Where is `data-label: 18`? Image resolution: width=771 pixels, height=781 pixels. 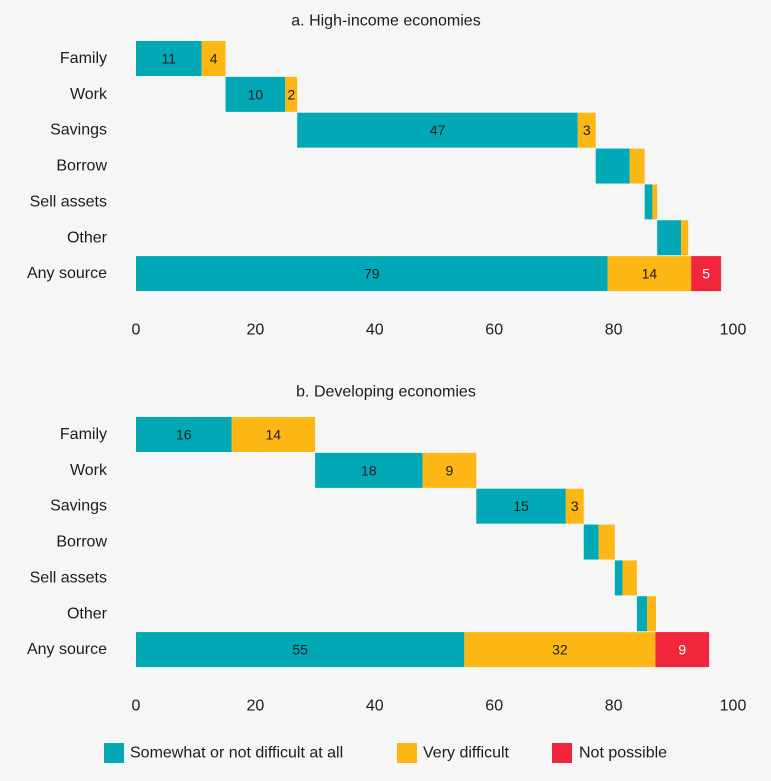 data-label: 18 is located at coordinates (369, 470).